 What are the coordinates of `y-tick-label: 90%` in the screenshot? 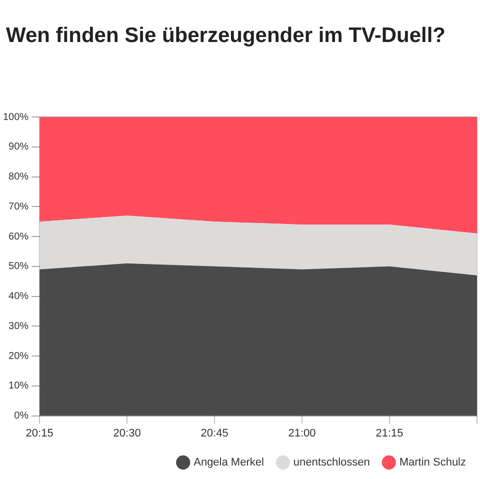 It's located at (18, 147).